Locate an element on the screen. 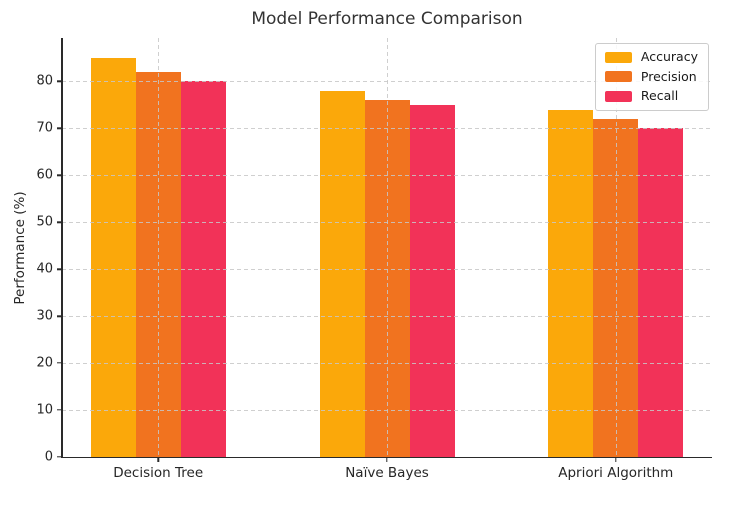 The image size is (735, 525). legend-item-precision: Precision is located at coordinates (651, 76).